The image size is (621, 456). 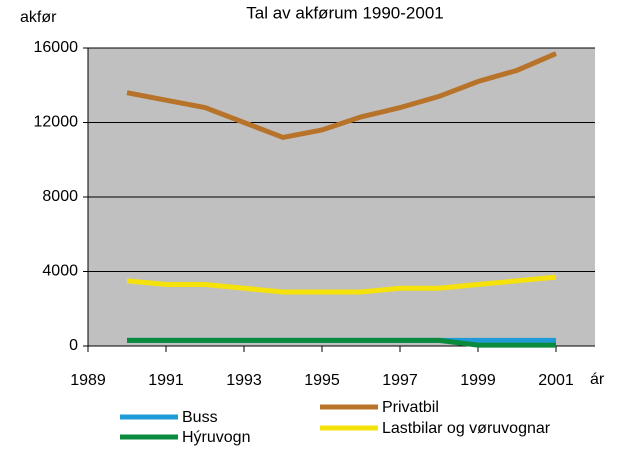 I want to click on legend-label: Buss, so click(x=200, y=417).